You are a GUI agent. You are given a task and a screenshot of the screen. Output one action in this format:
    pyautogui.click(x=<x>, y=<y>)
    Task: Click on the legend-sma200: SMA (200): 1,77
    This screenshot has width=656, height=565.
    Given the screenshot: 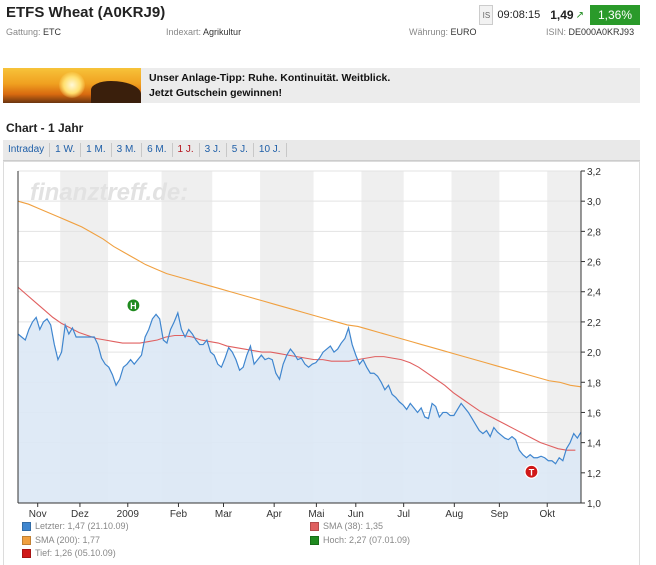 What is the action you would take?
    pyautogui.click(x=61, y=540)
    